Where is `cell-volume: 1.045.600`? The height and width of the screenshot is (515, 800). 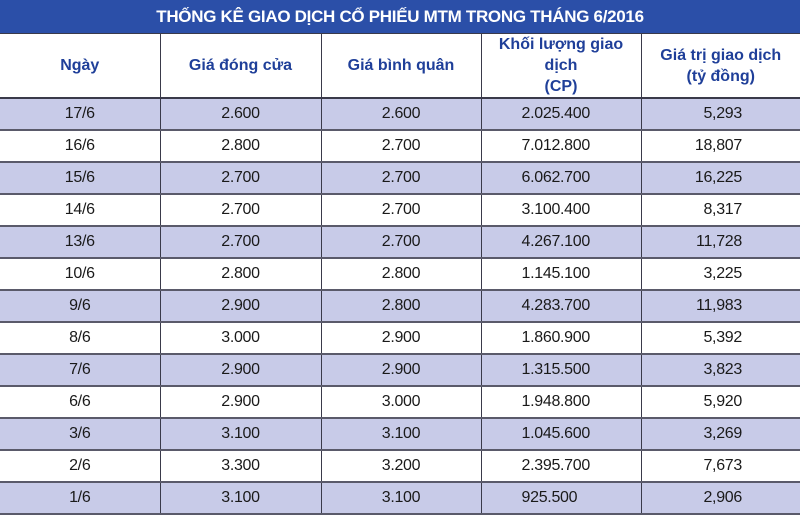
cell-volume: 1.045.600 is located at coordinates (561, 434).